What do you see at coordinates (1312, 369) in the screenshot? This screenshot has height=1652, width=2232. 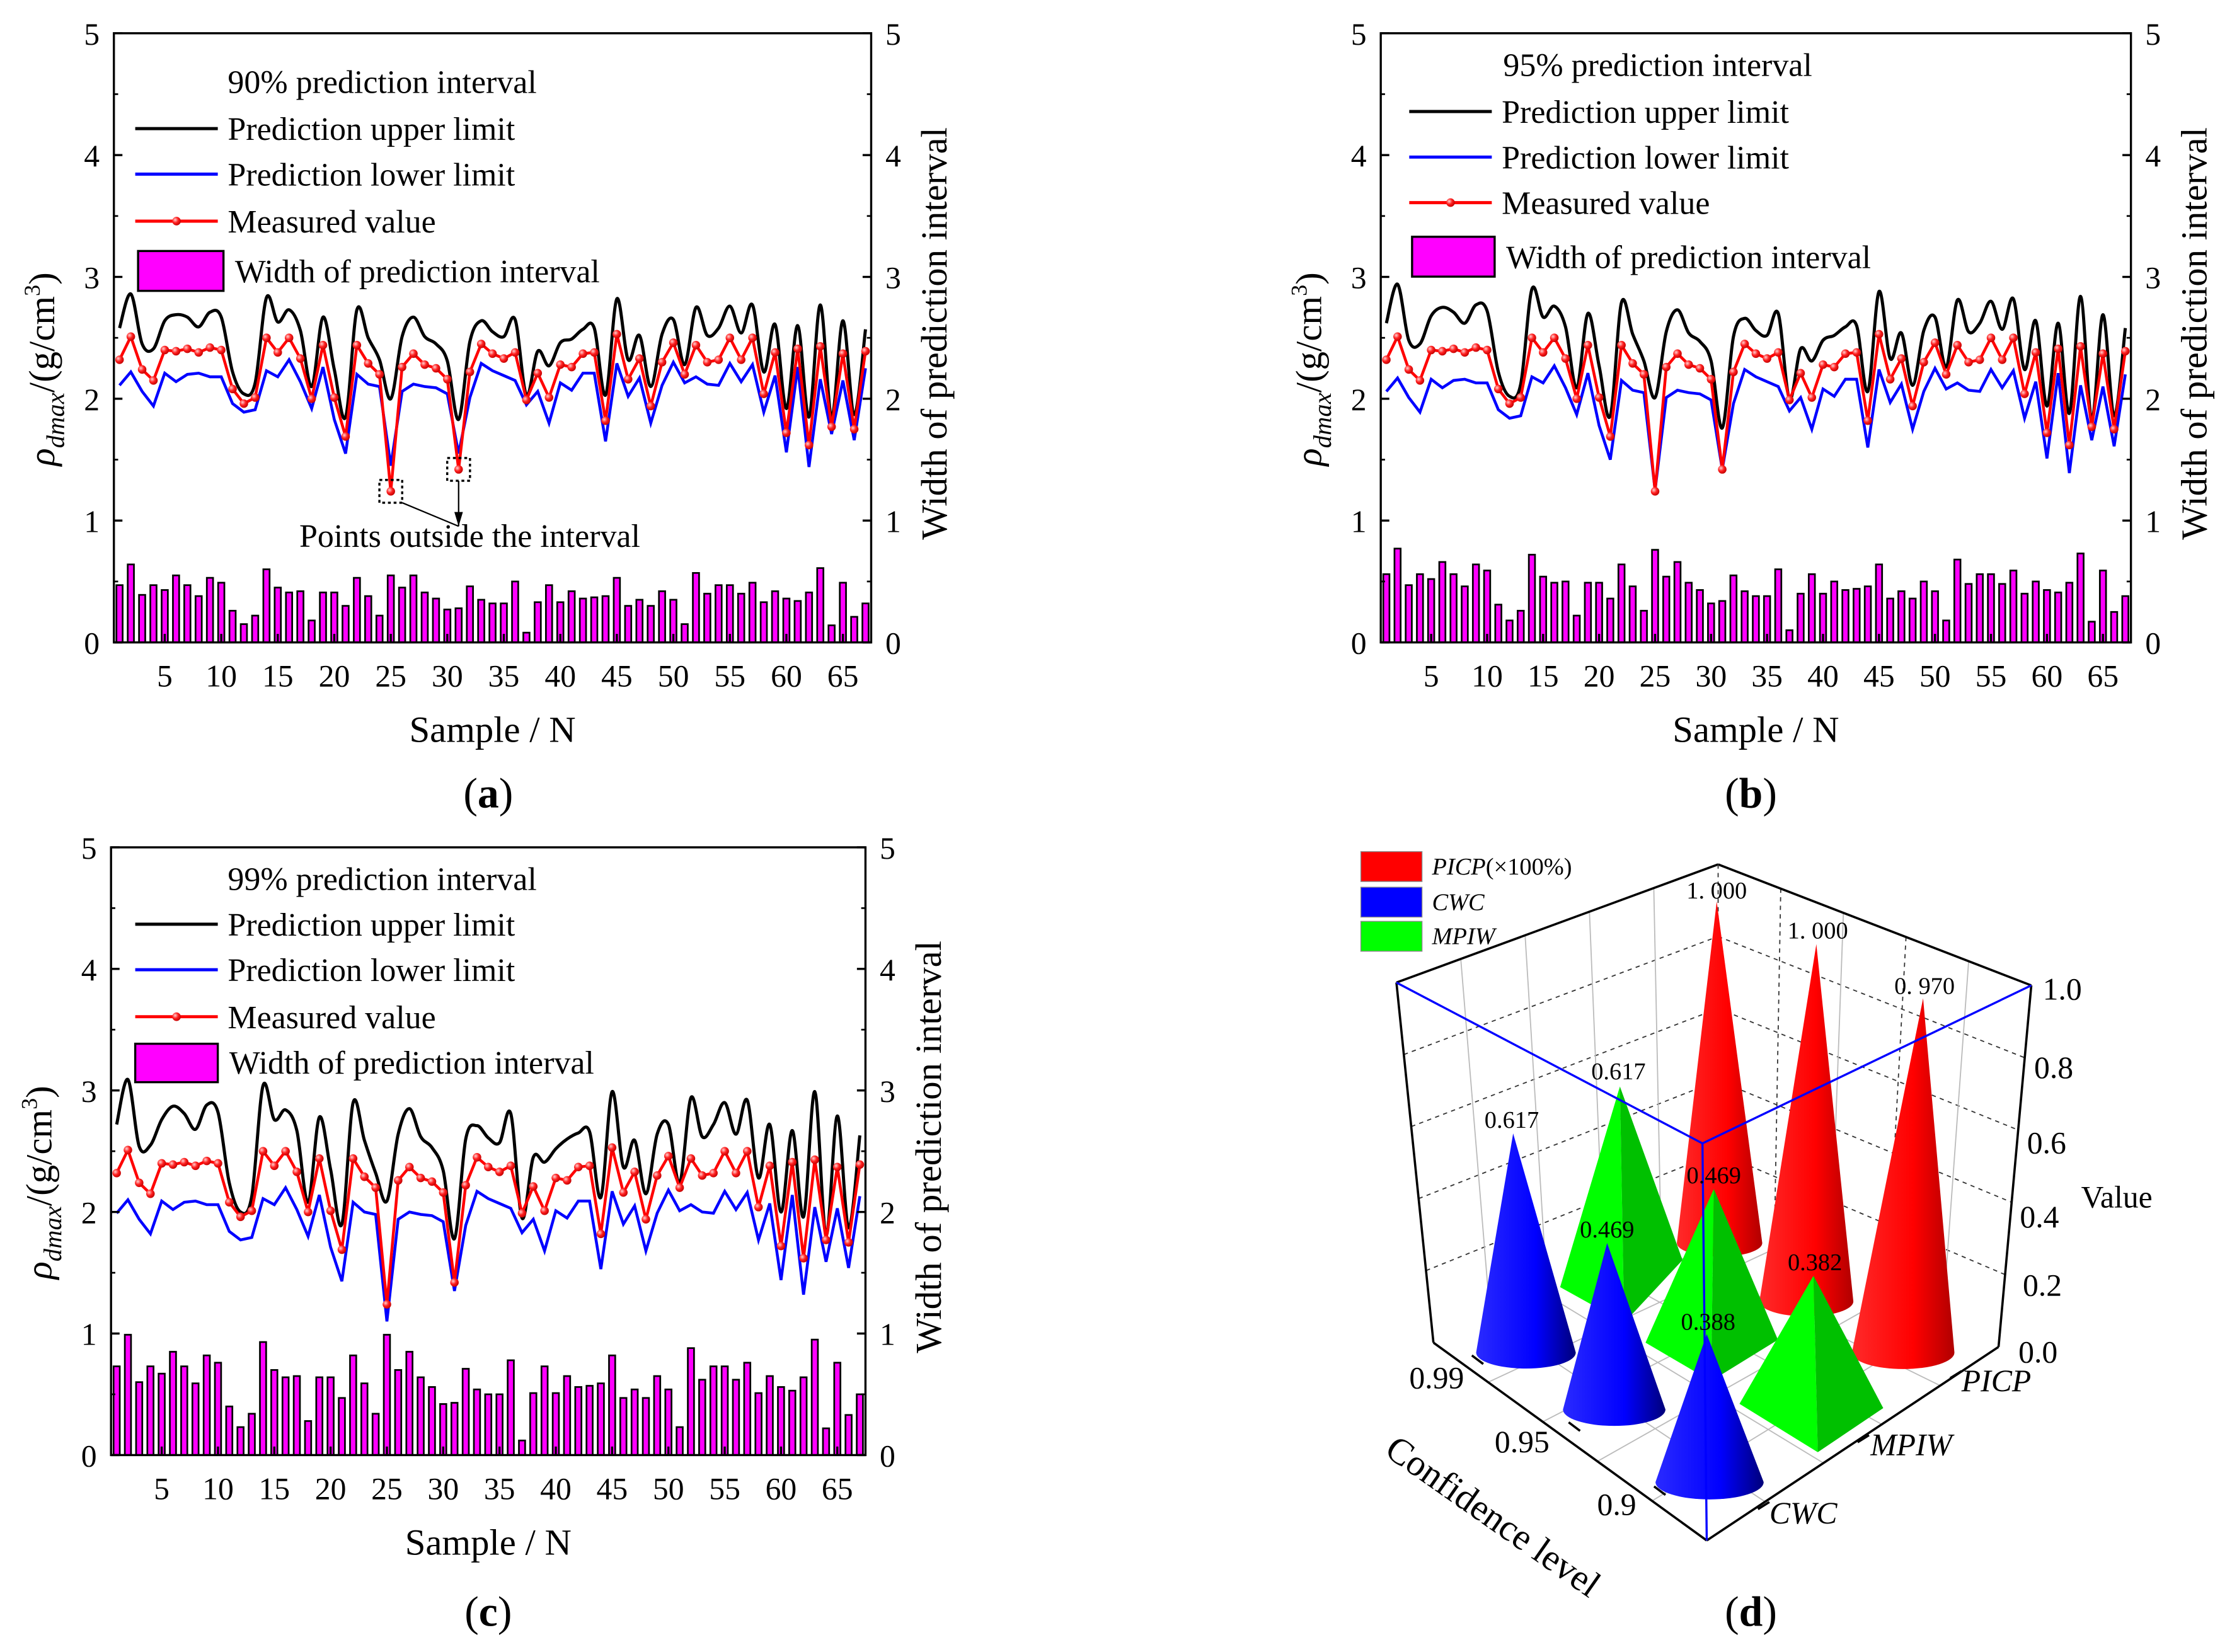 I see `y-axis-title: ρdmax/(g/cm3)` at bounding box center [1312, 369].